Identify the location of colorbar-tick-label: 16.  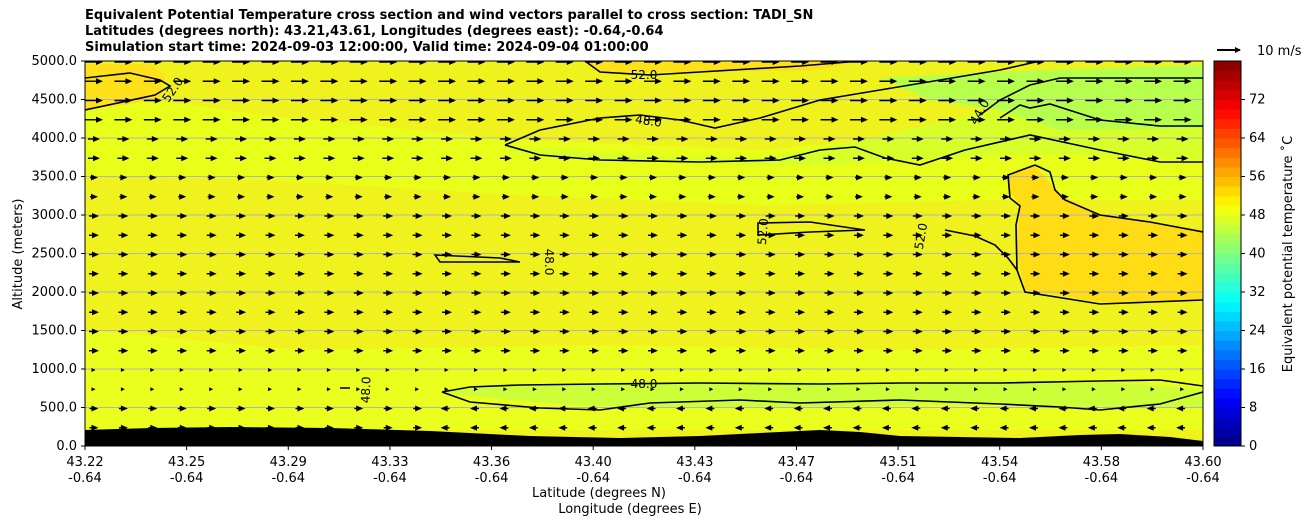
(1257, 369).